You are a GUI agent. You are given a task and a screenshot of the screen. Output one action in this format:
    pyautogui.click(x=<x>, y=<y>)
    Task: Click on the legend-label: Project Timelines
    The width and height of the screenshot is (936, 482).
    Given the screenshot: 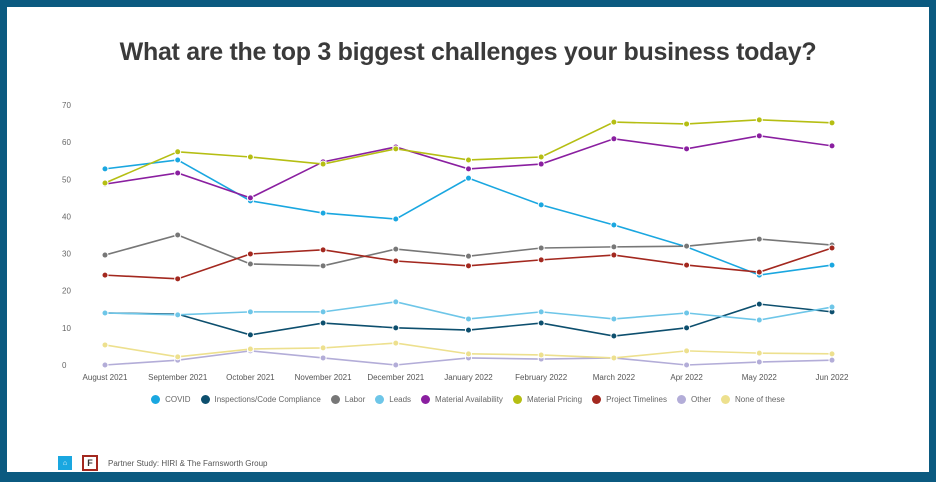 What is the action you would take?
    pyautogui.click(x=636, y=399)
    